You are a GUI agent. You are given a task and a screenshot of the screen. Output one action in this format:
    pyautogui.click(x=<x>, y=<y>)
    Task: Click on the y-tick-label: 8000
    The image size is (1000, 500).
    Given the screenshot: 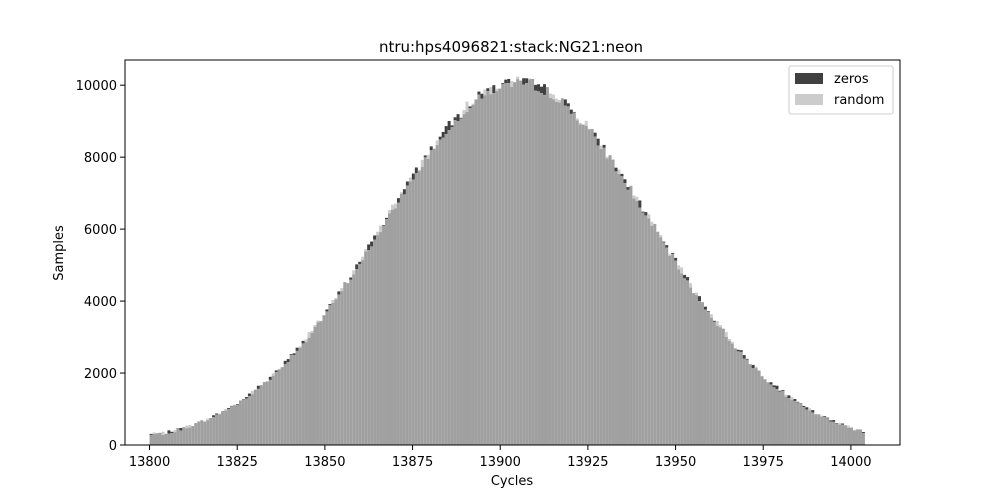 What is the action you would take?
    pyautogui.click(x=100, y=158)
    